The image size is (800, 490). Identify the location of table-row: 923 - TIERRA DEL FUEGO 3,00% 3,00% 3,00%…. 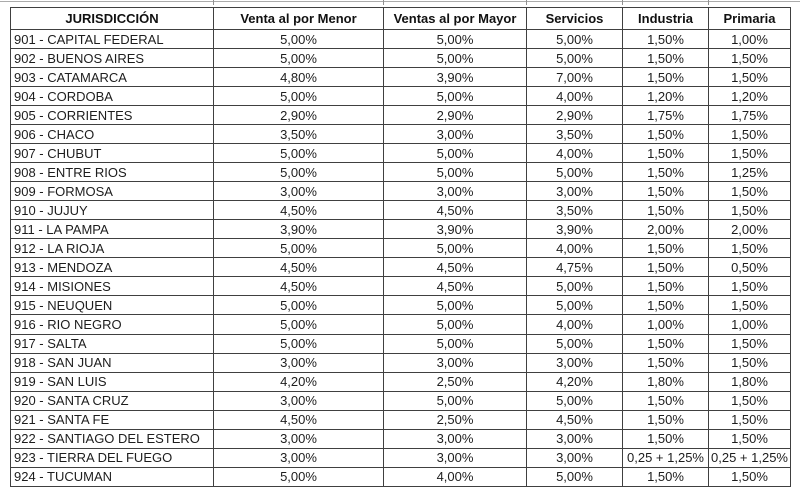
(400, 457).